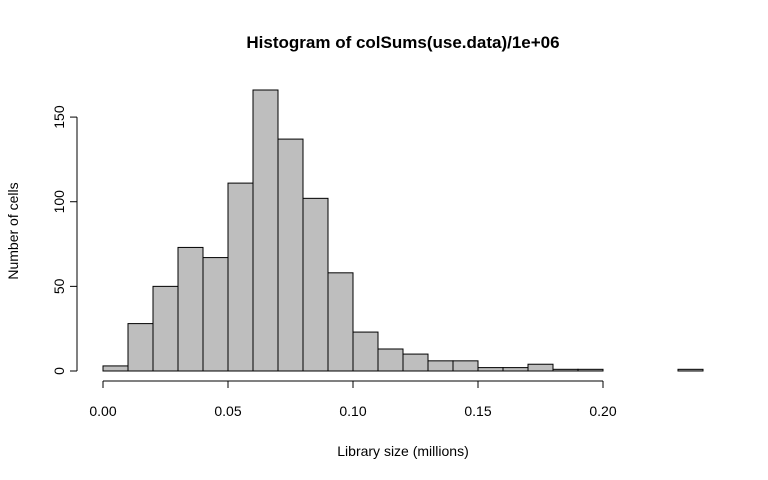  I want to click on x-tick-label: 0.10, so click(352, 411).